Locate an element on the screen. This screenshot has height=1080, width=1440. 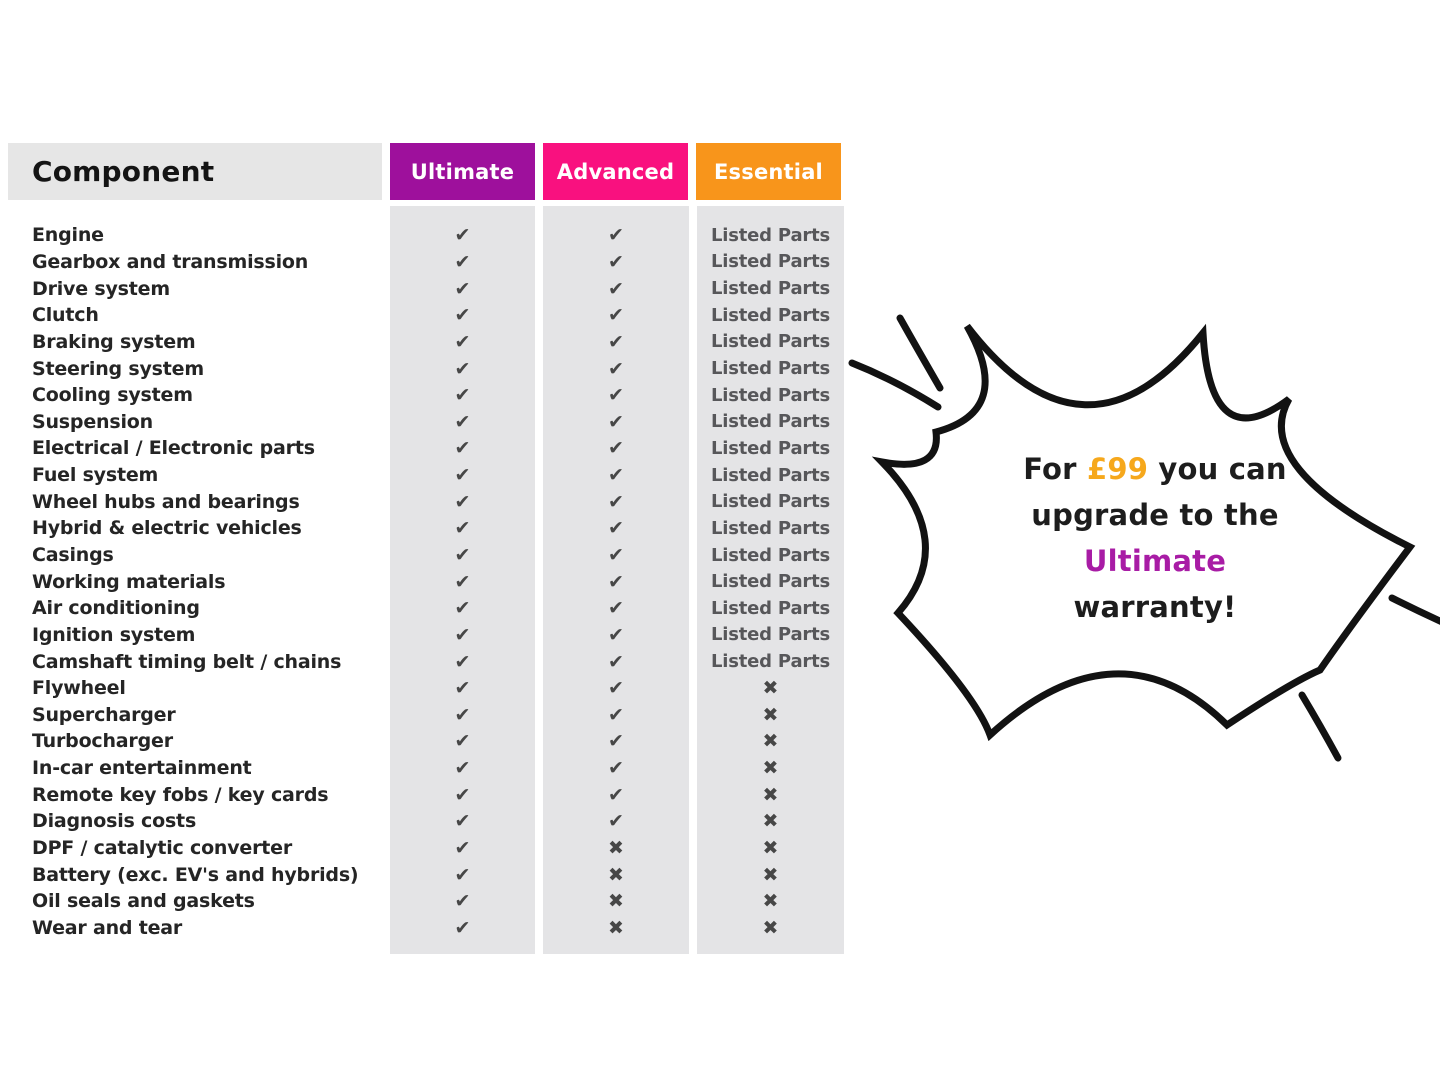
table-row: Drive system ✔ ✔ Listed Parts is located at coordinates (426, 288).